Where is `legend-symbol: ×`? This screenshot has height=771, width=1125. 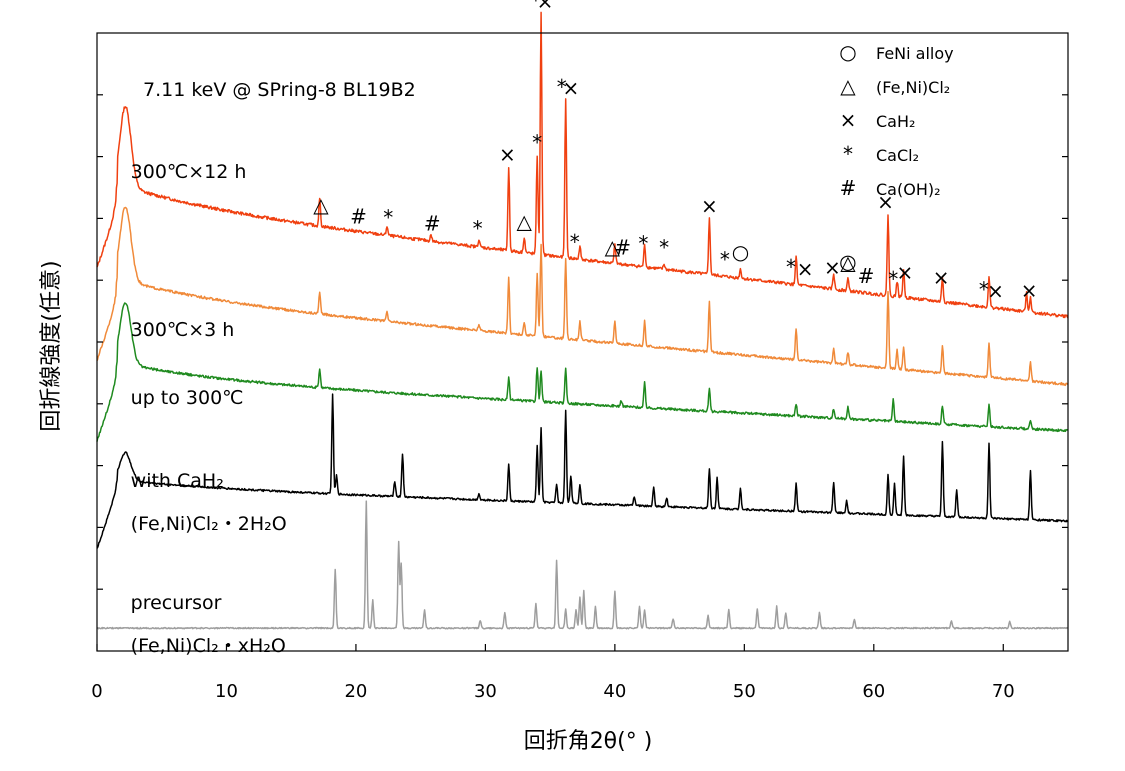
legend-symbol: × is located at coordinates (848, 120).